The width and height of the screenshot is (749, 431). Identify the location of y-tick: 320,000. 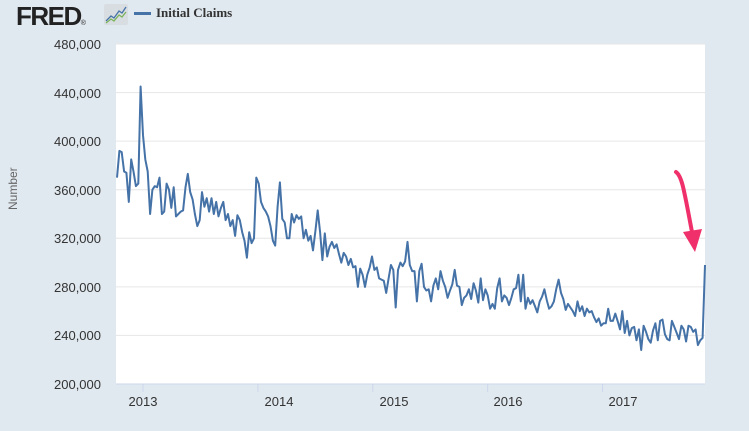
(77, 238).